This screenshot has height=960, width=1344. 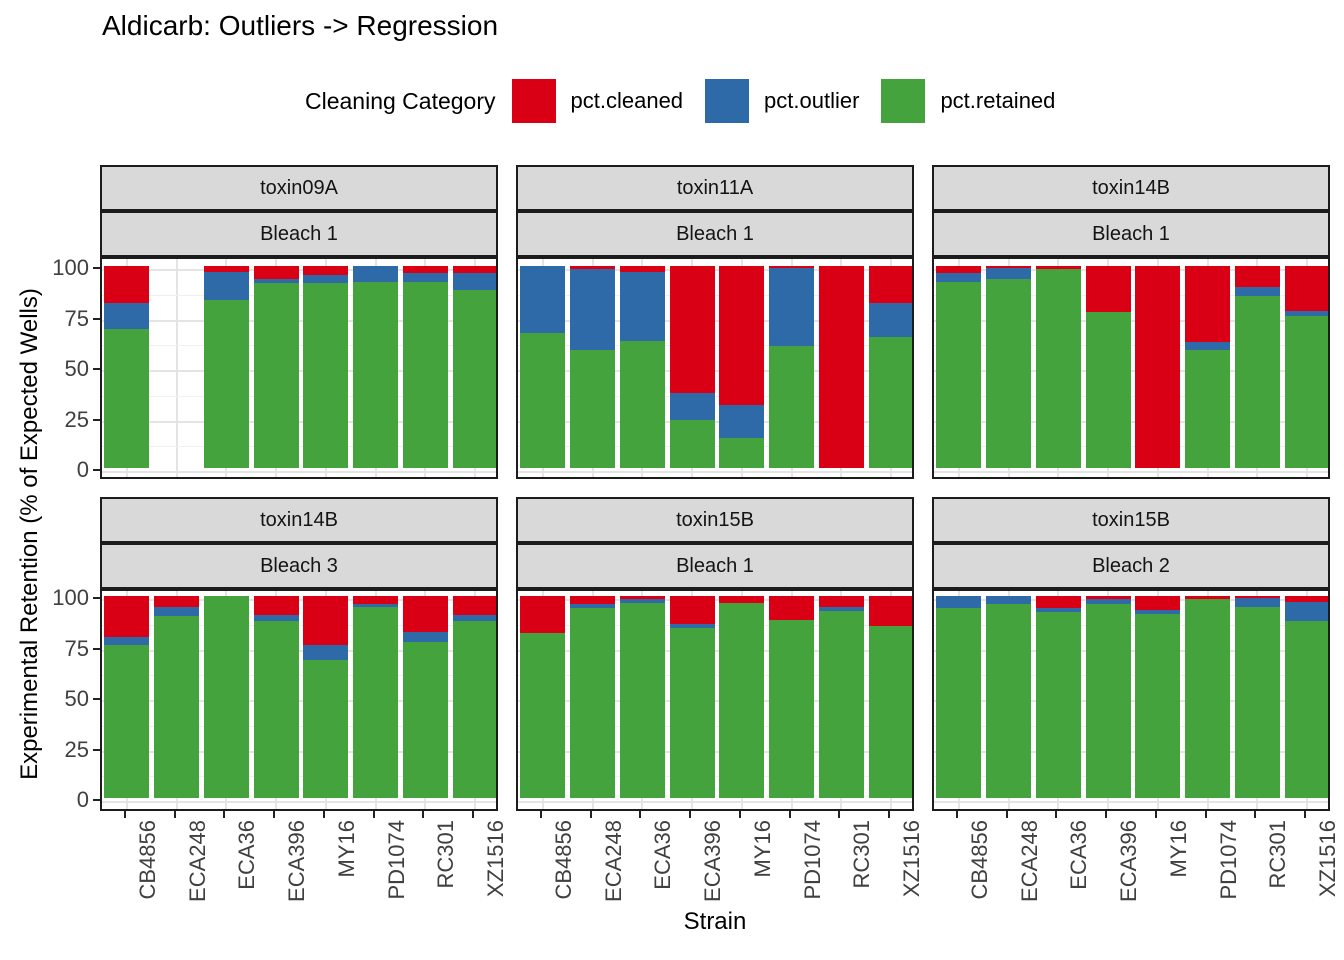 What do you see at coordinates (792, 367) in the screenshot?
I see `stacked-bar-PD1074` at bounding box center [792, 367].